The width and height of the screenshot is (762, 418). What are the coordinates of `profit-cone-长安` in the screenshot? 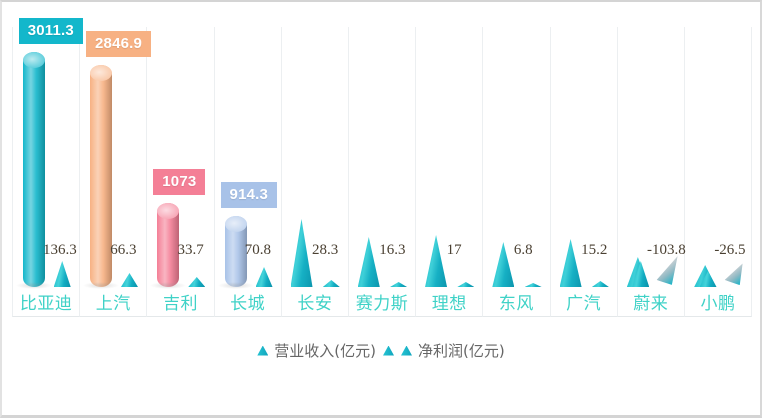 It's located at (331, 283).